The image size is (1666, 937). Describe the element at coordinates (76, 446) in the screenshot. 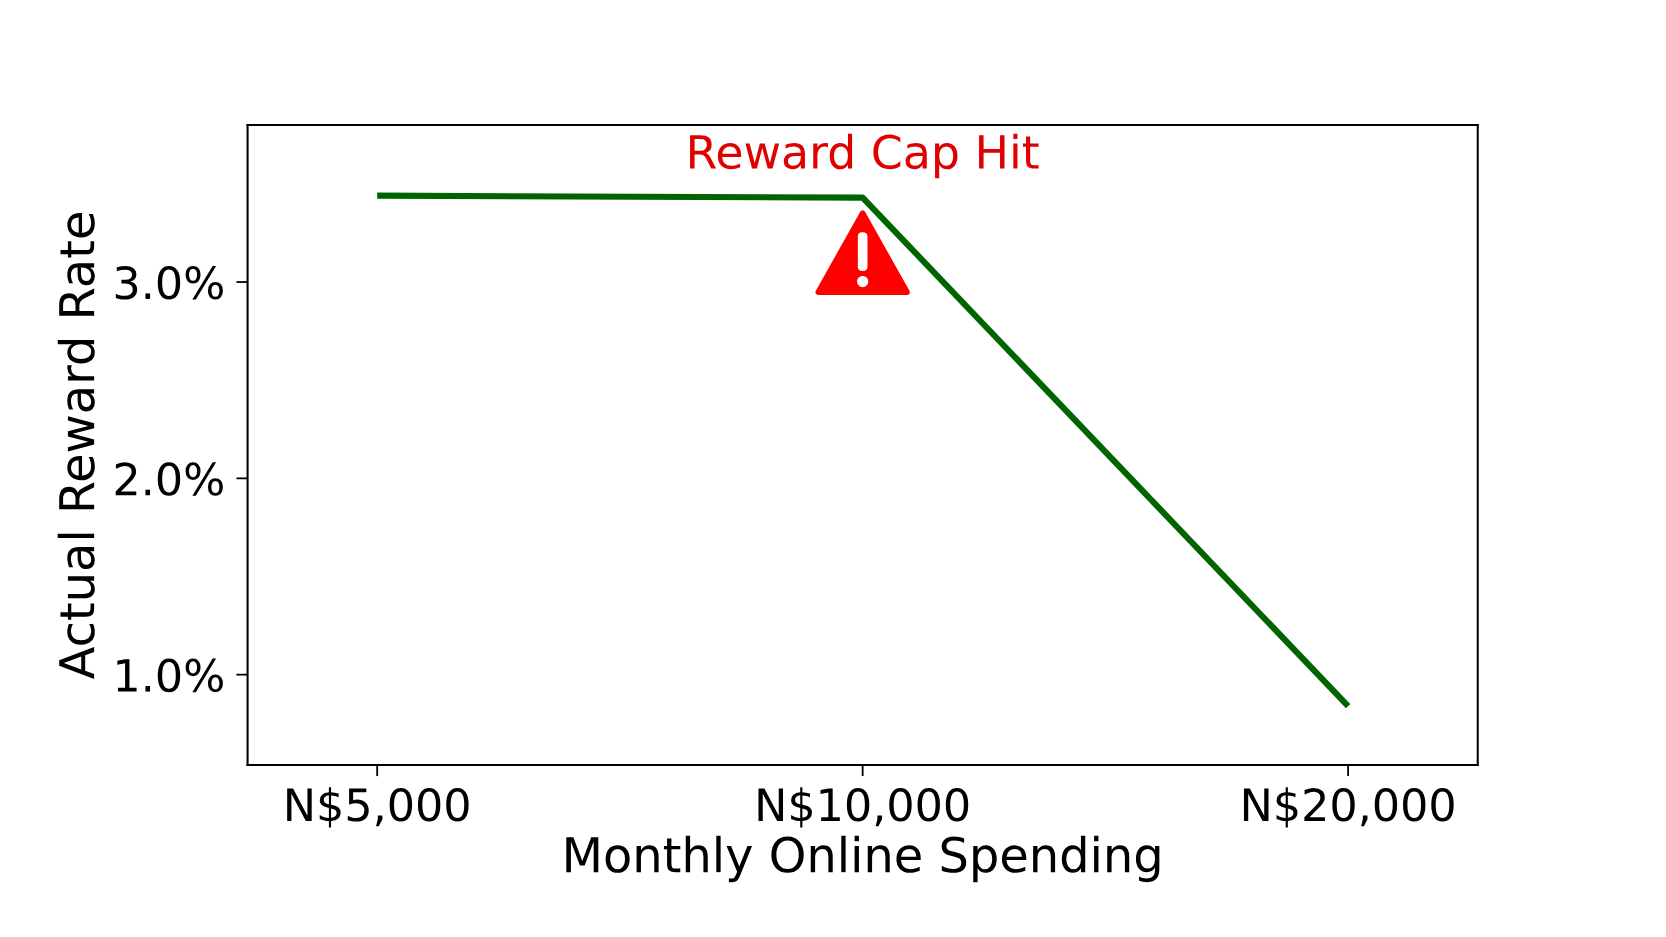

I see `y-axis-title: Actual Reward Rate` at that location.